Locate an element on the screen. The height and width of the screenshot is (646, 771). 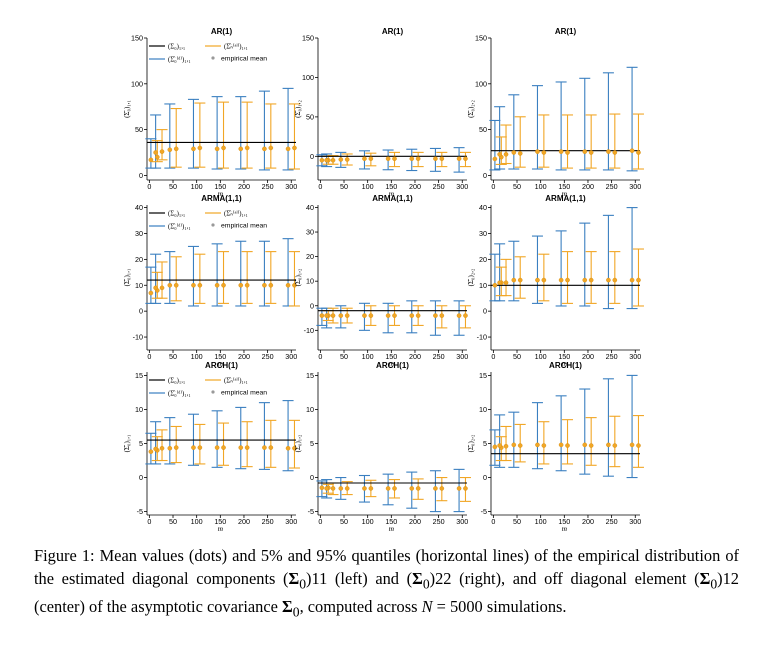
y-axis-label: (Σ̂₀)₁,₁ is located at coordinates (127, 109).